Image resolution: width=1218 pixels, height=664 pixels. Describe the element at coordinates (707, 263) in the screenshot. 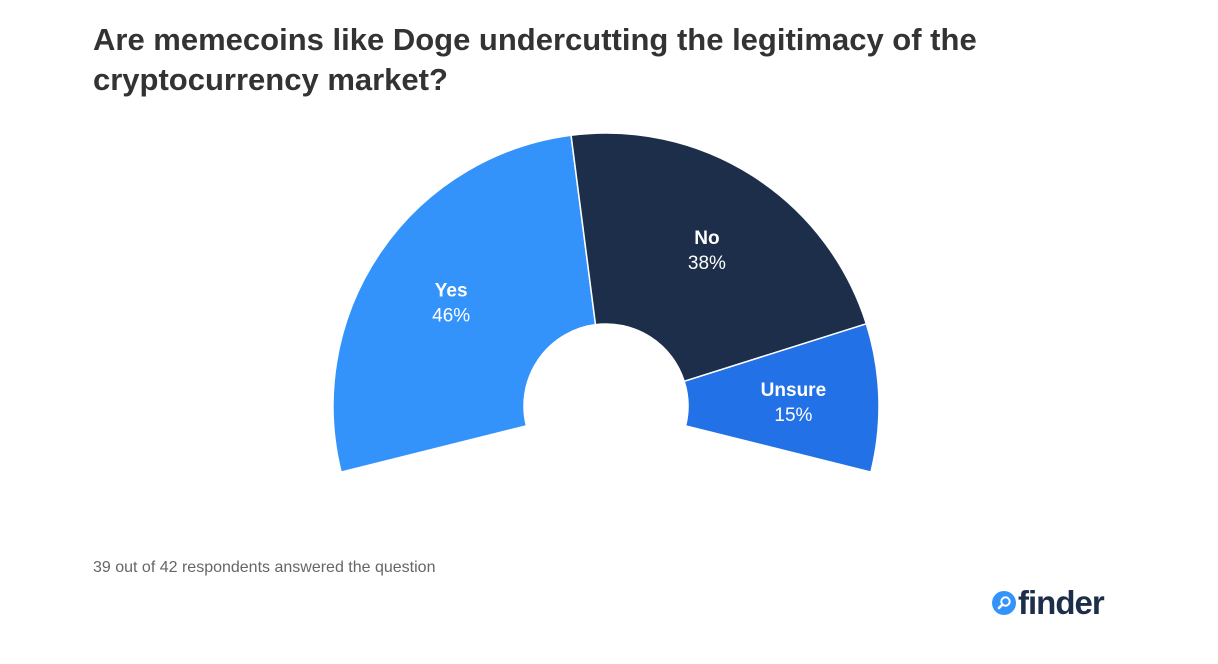

I see `slice-value-no: 38%` at that location.